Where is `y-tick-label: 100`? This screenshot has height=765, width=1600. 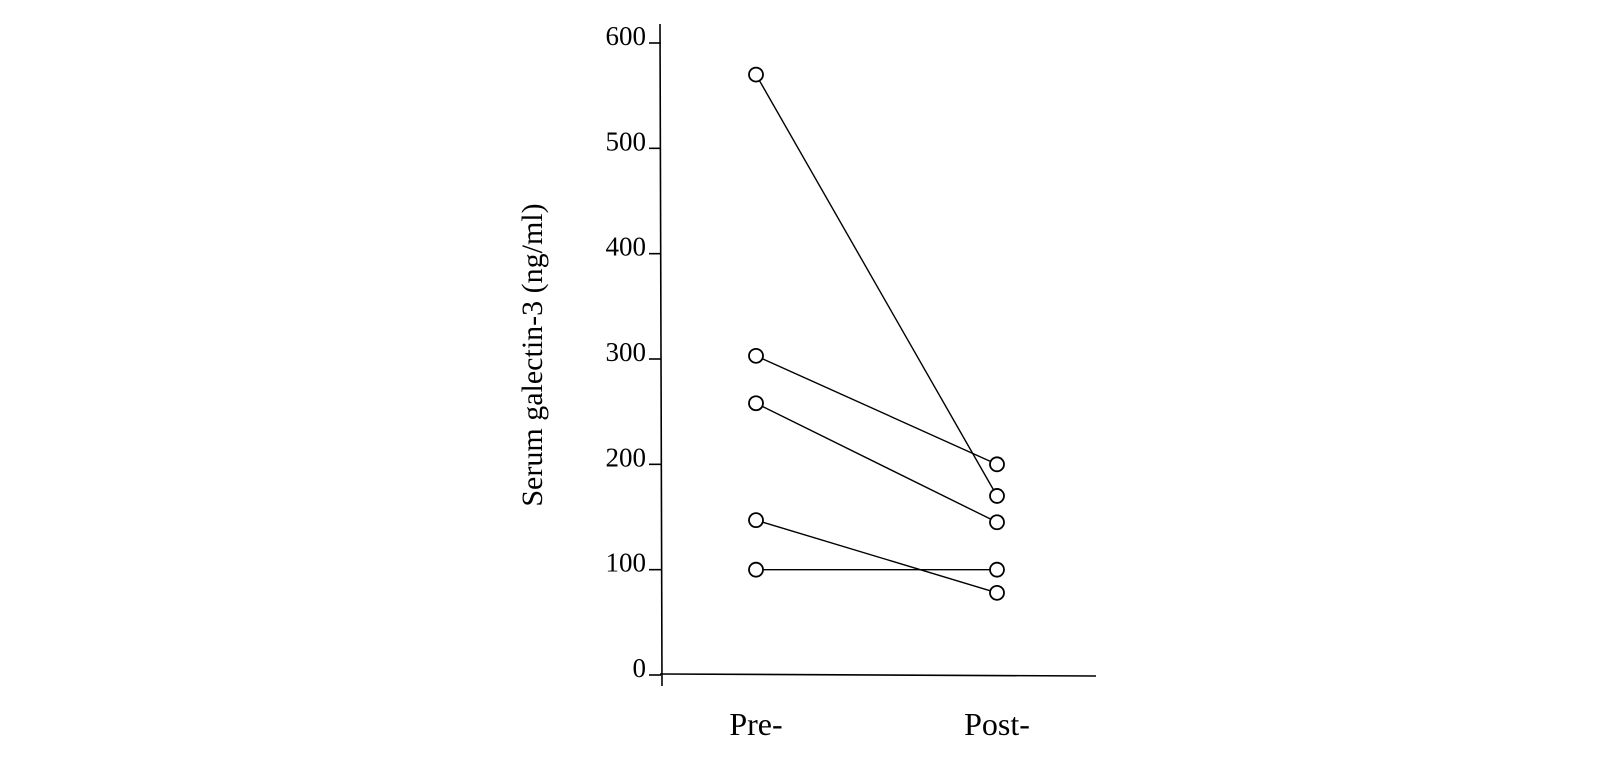 y-tick-label: 100 is located at coordinates (626, 563).